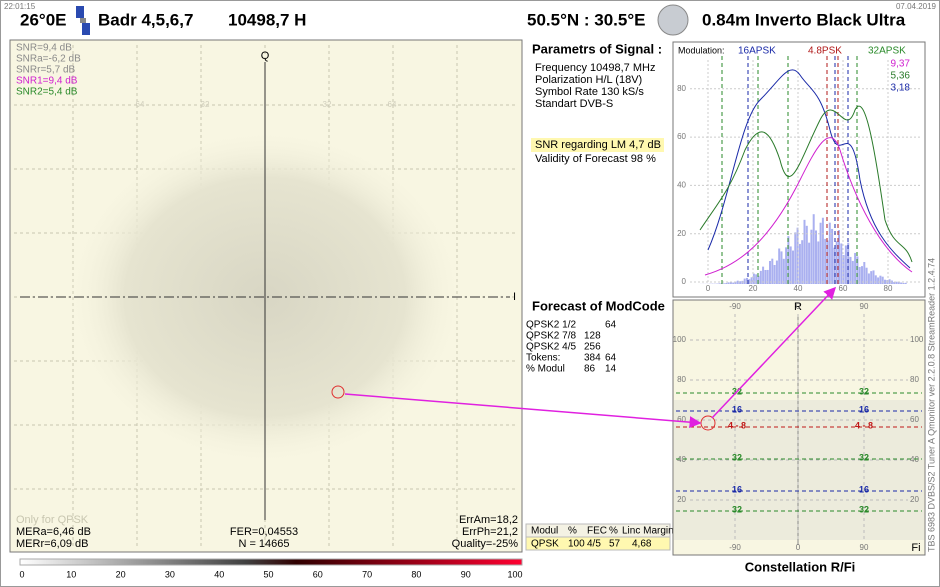  What do you see at coordinates (809, 169) in the screenshot?
I see `curve` at bounding box center [809, 169].